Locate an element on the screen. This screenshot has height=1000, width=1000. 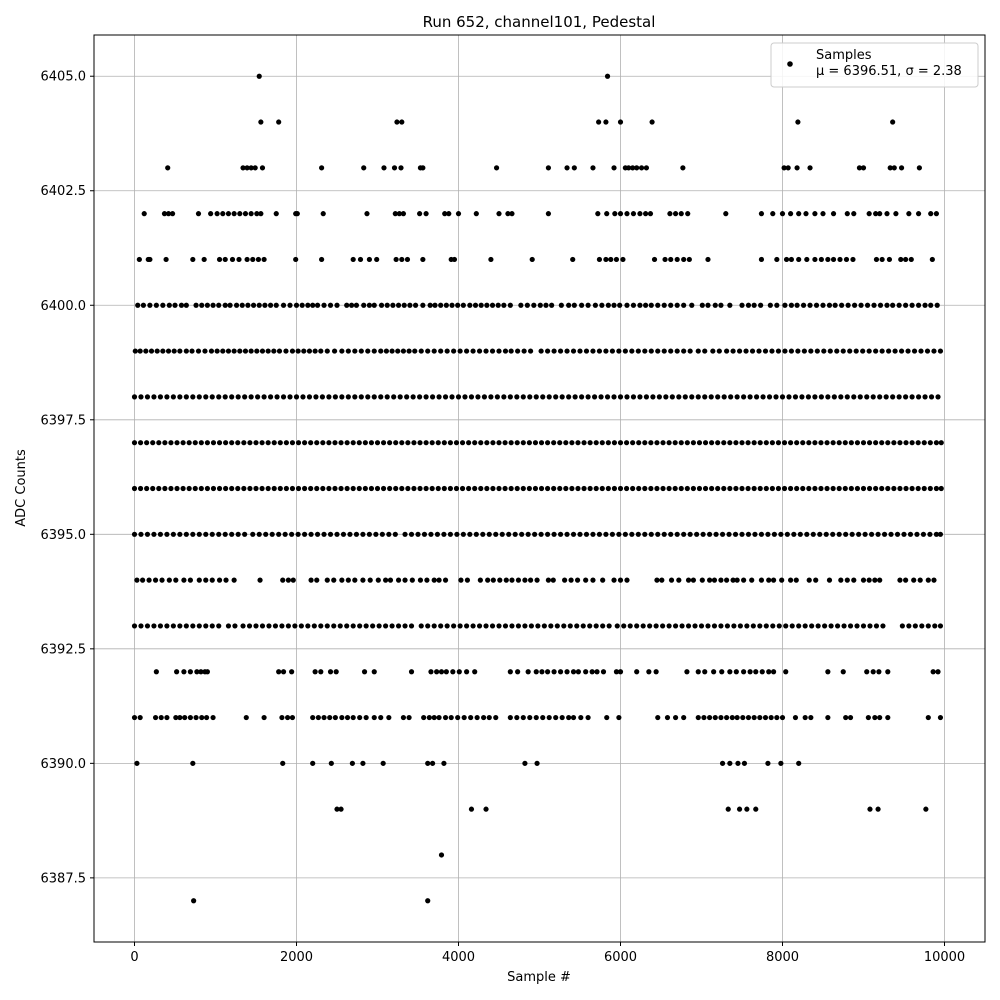
x-tick-label: 6000 is located at coordinates (620, 957).